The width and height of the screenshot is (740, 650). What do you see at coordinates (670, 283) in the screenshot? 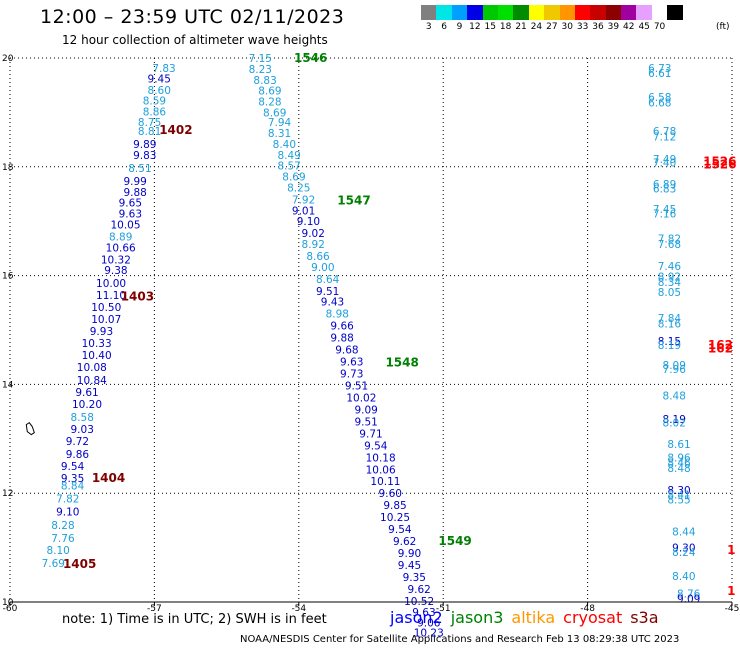
I see `swh-value-label: 8.34` at bounding box center [670, 283].